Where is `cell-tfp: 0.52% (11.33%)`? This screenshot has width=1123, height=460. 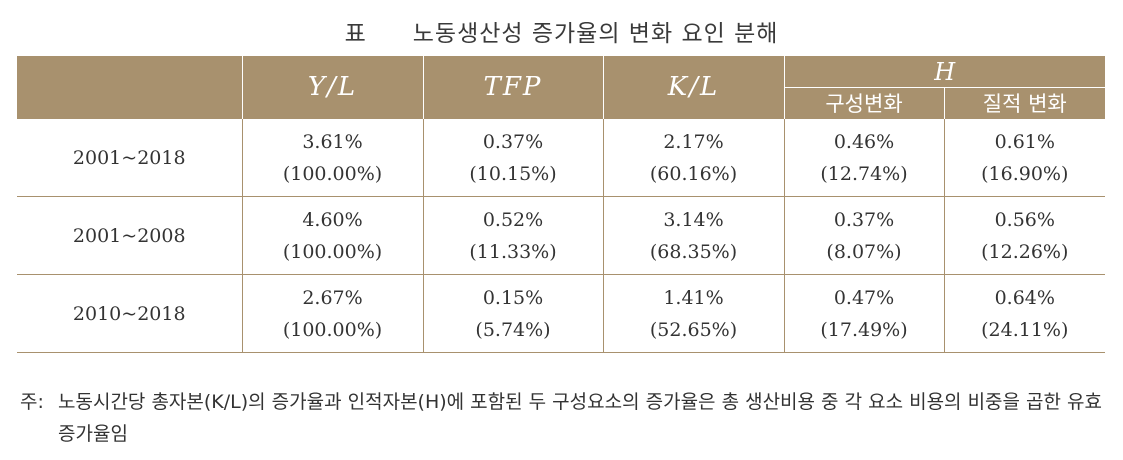
cell-tfp: 0.52% (11.33%) is located at coordinates (512, 235).